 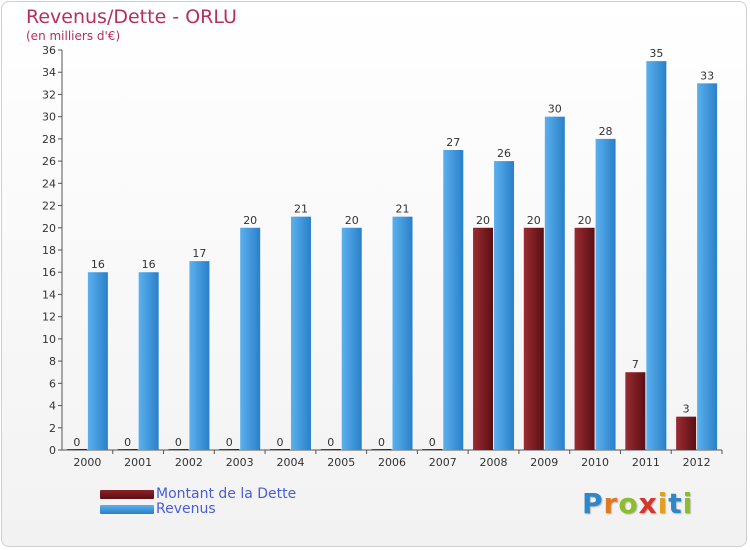 I want to click on y-tick-label: 22, so click(x=49, y=206).